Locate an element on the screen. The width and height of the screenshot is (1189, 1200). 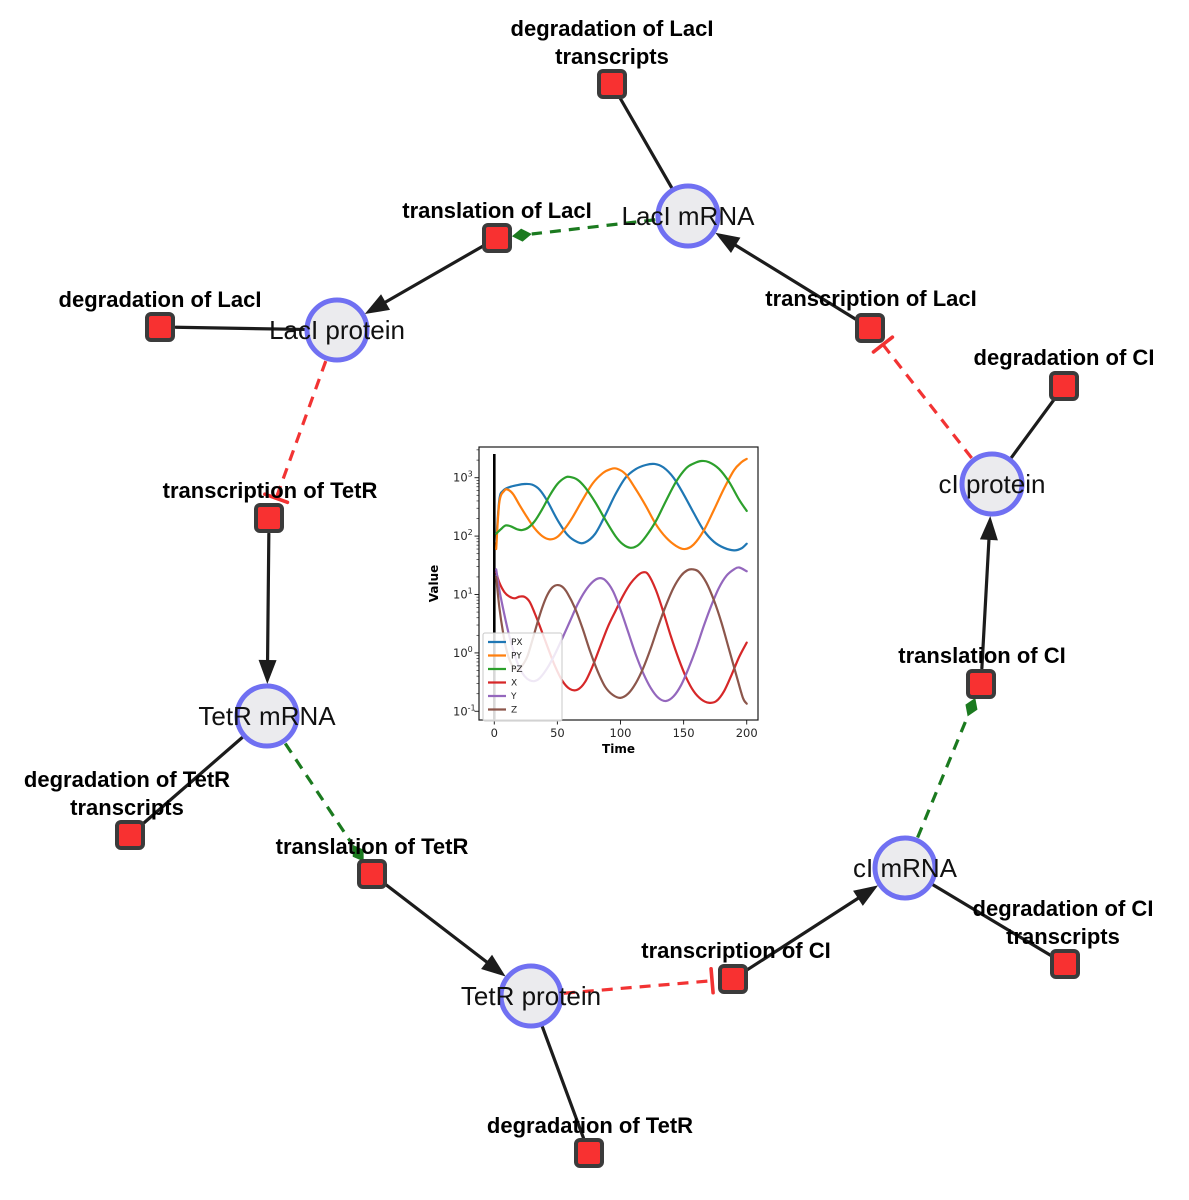
reaction-label-deg-ci: degradation of CI is located at coordinates (1064, 357).